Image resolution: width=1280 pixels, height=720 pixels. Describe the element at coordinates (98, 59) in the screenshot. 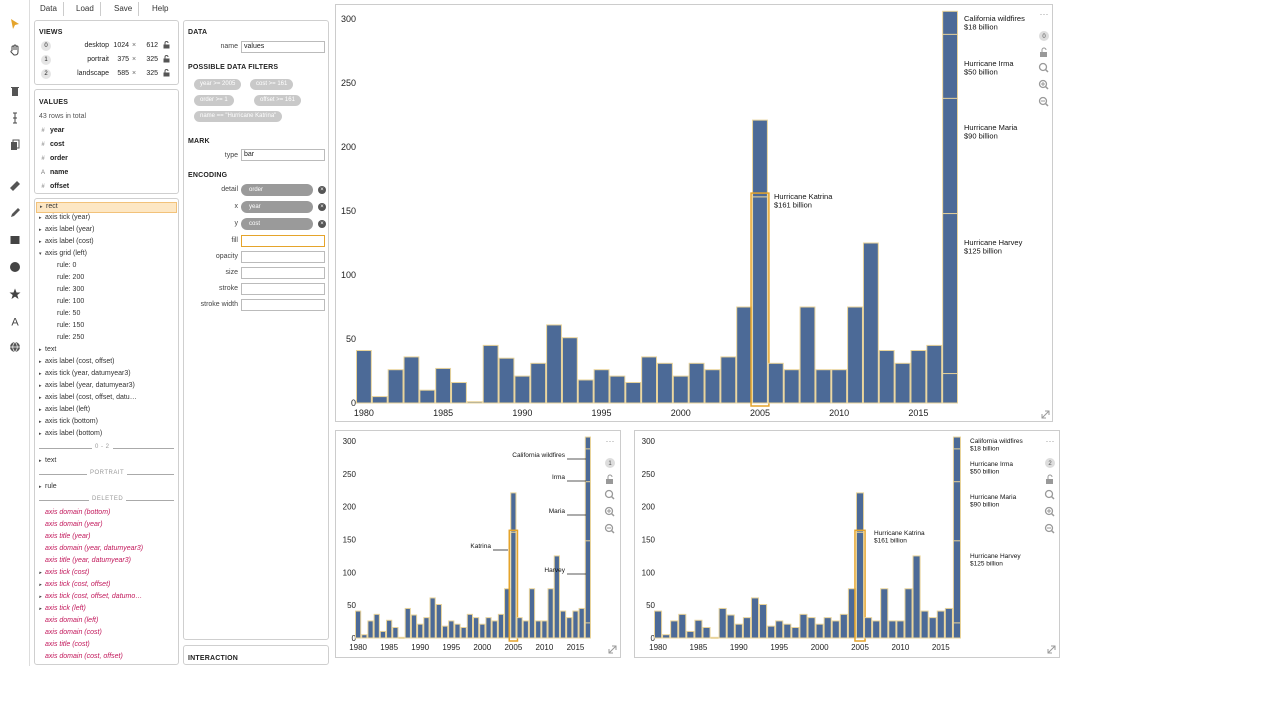

I see `view-name: portrait` at that location.